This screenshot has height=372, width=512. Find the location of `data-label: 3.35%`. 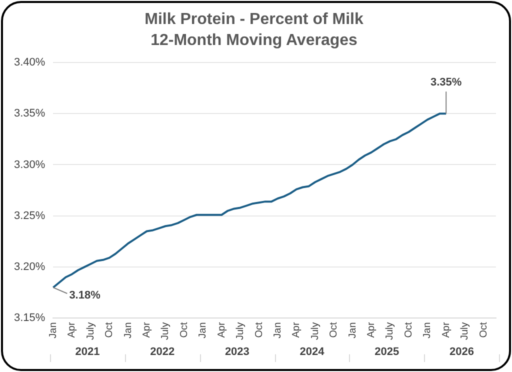

data-label: 3.35% is located at coordinates (446, 82).